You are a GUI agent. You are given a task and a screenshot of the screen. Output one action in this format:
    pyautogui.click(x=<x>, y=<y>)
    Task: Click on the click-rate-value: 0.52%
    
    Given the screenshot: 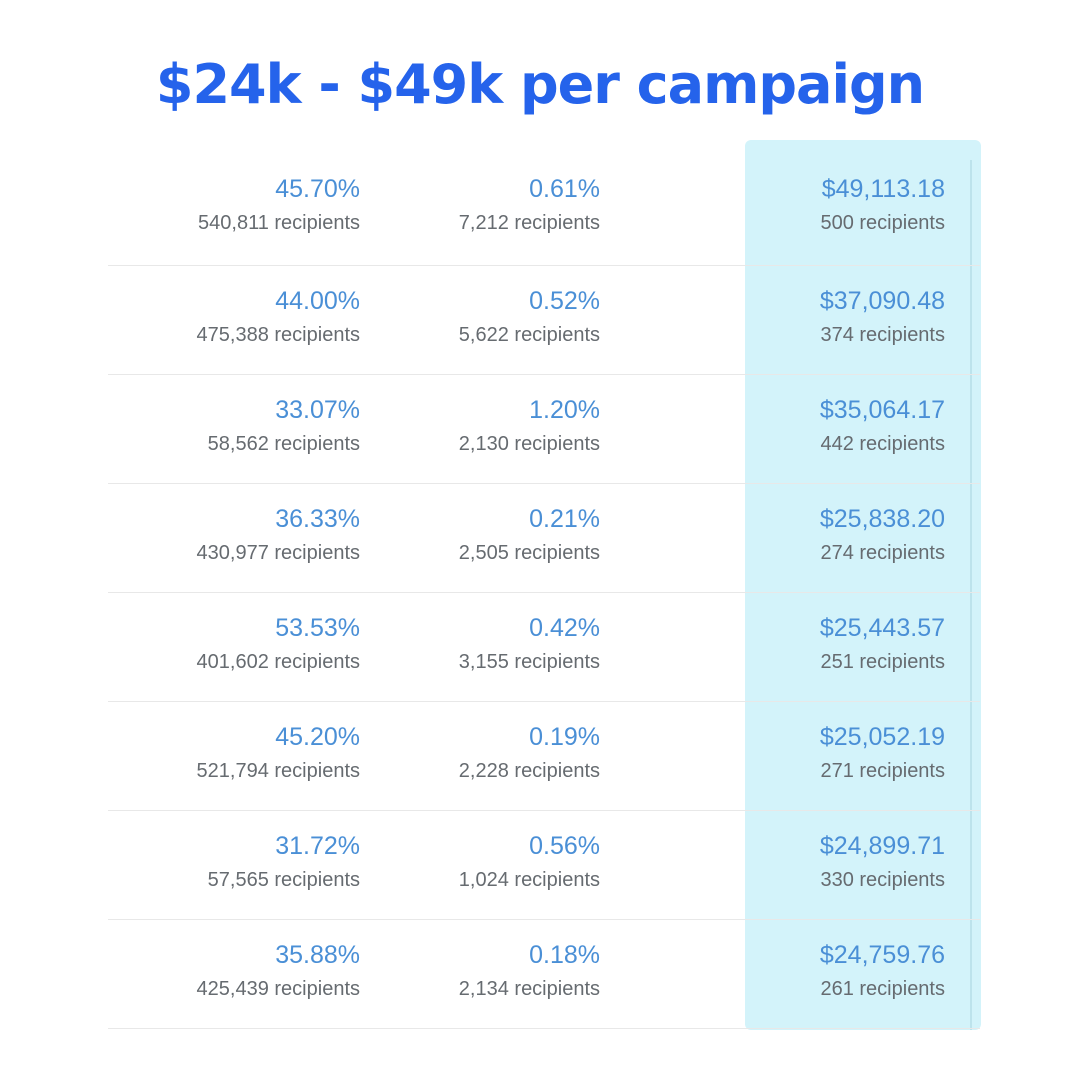 What is the action you would take?
    pyautogui.click(x=564, y=301)
    